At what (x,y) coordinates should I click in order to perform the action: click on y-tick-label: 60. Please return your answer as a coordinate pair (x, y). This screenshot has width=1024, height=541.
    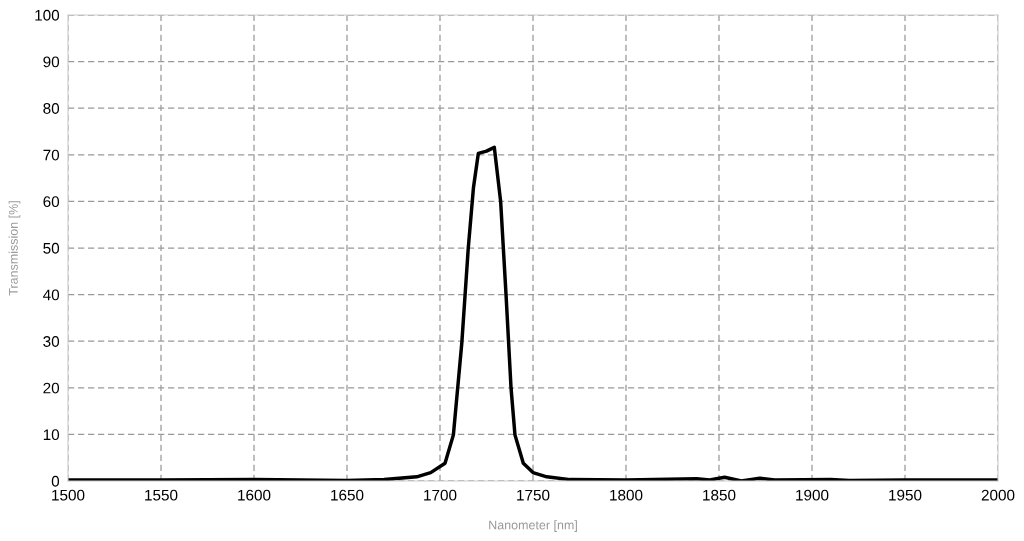
    Looking at the image, I should click on (51, 202).